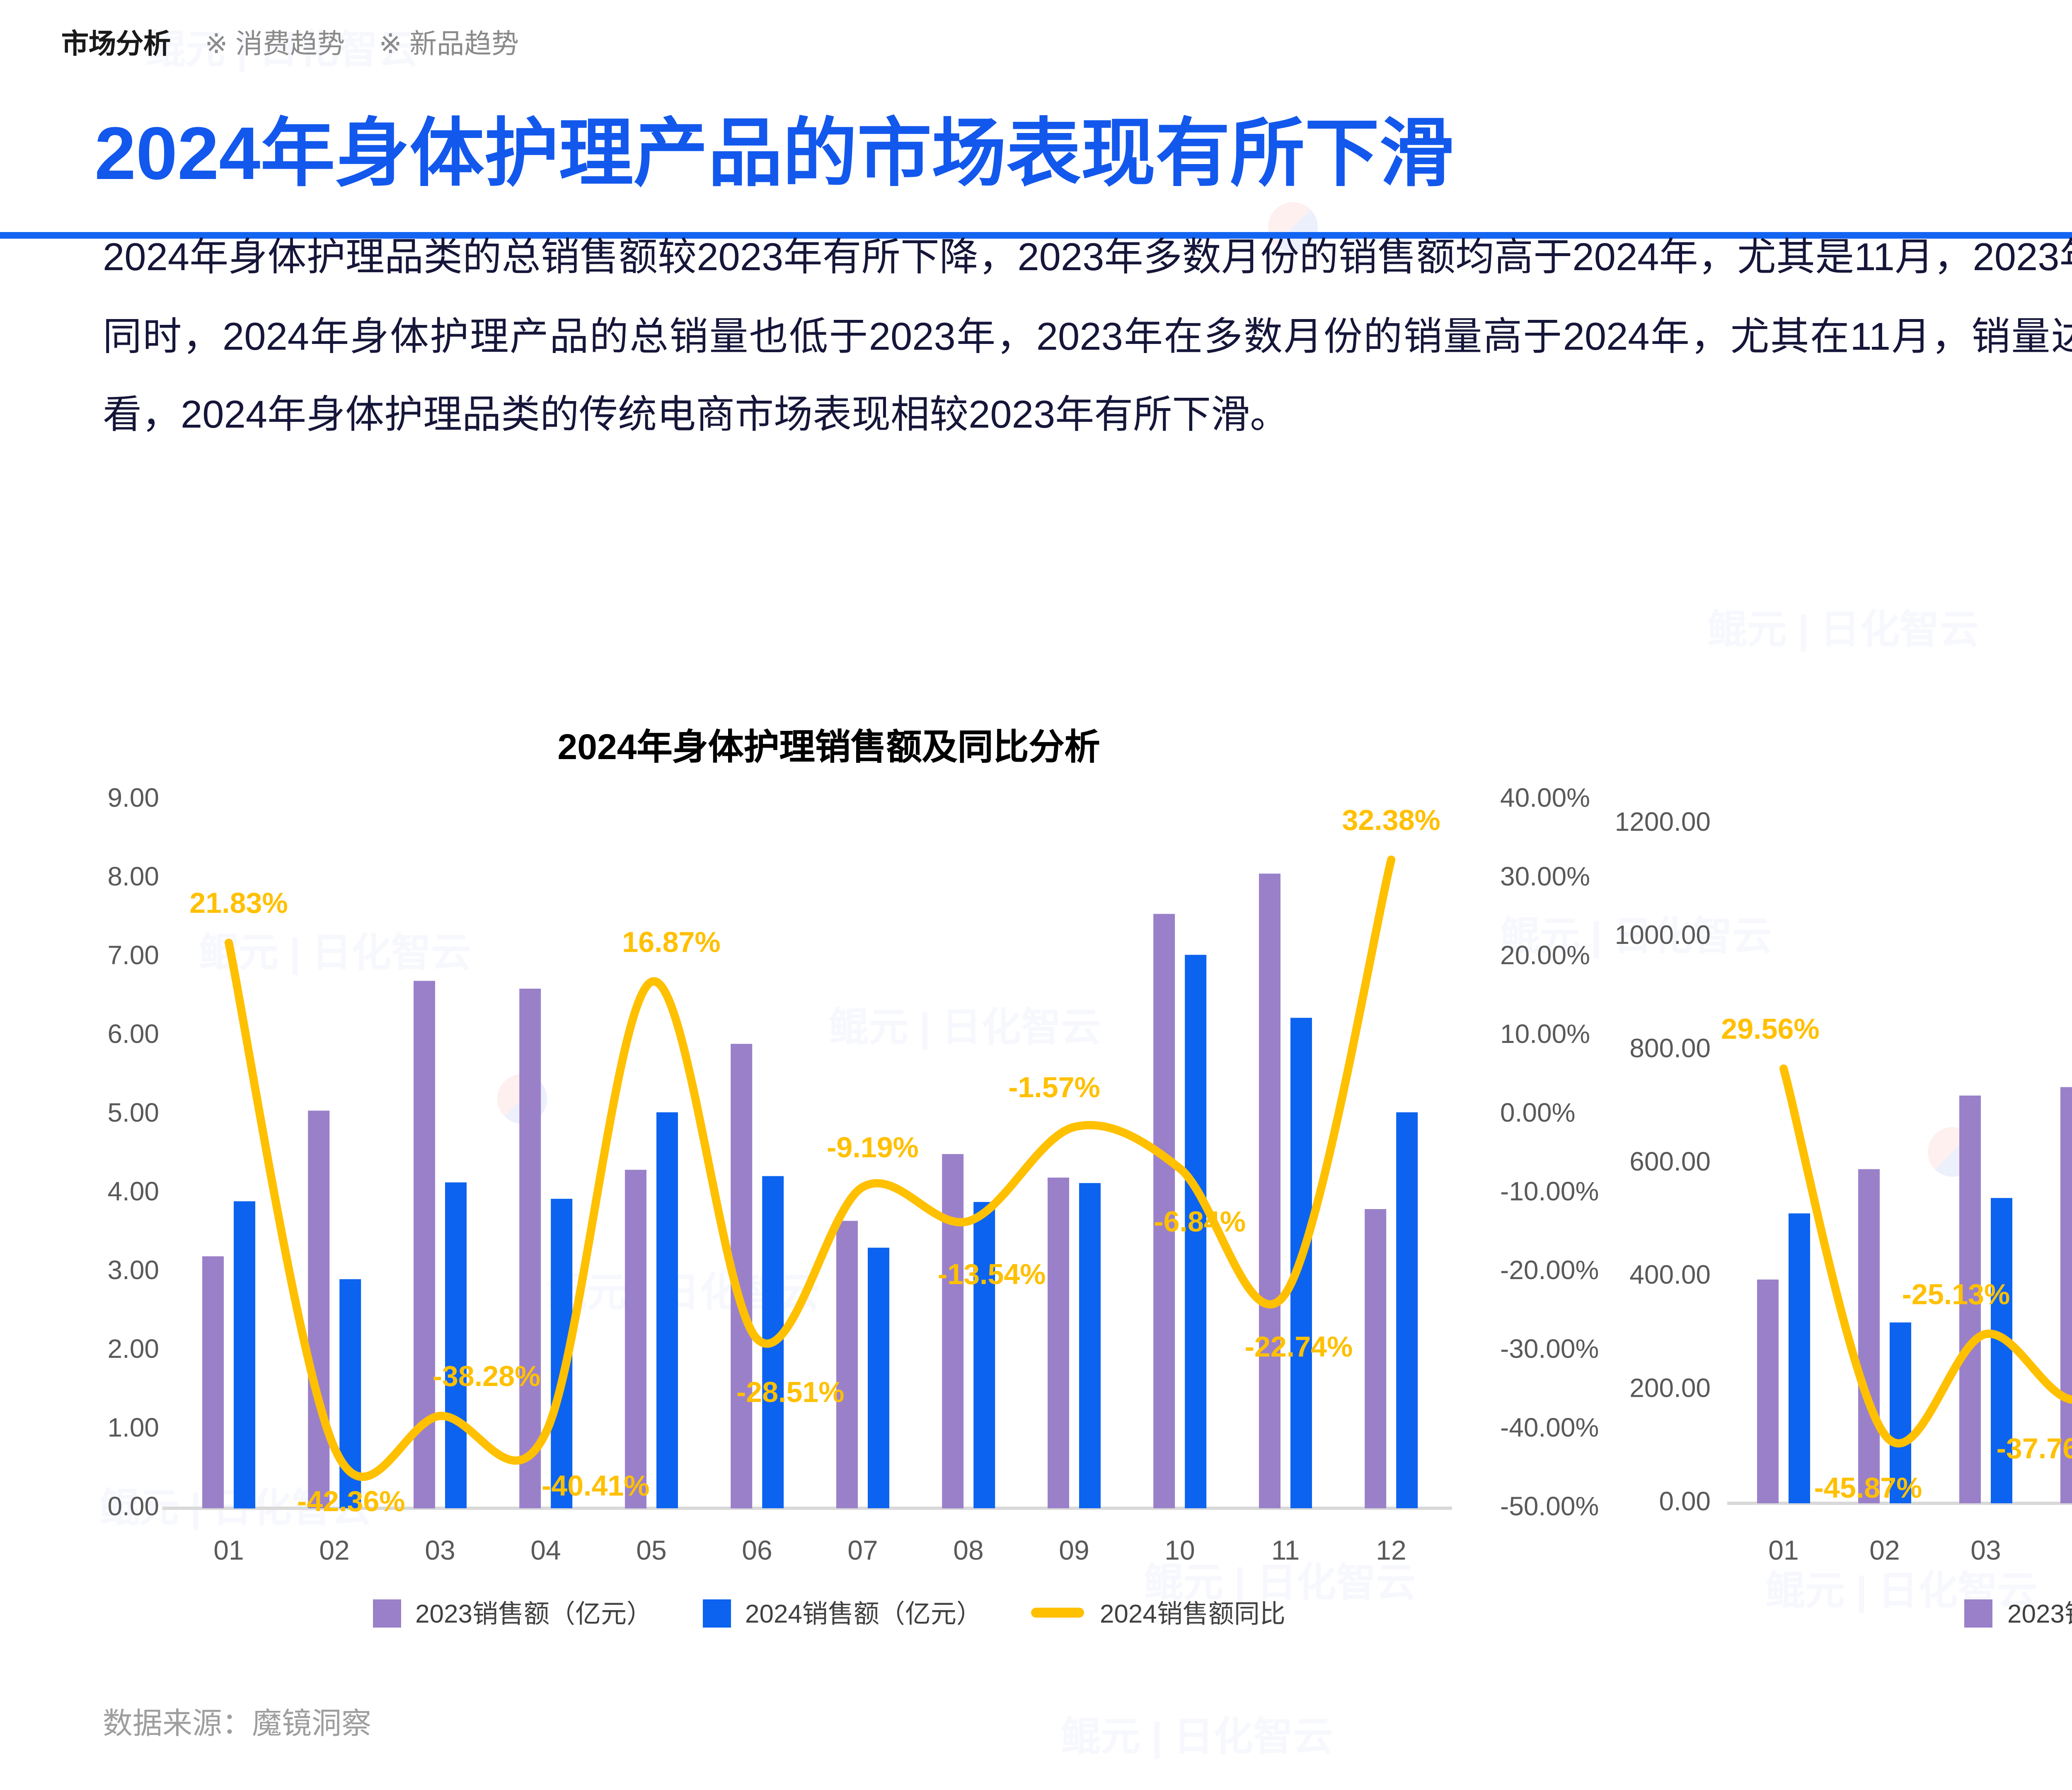  What do you see at coordinates (596, 1486) in the screenshot?
I see `svg-text: -40.41%` at bounding box center [596, 1486].